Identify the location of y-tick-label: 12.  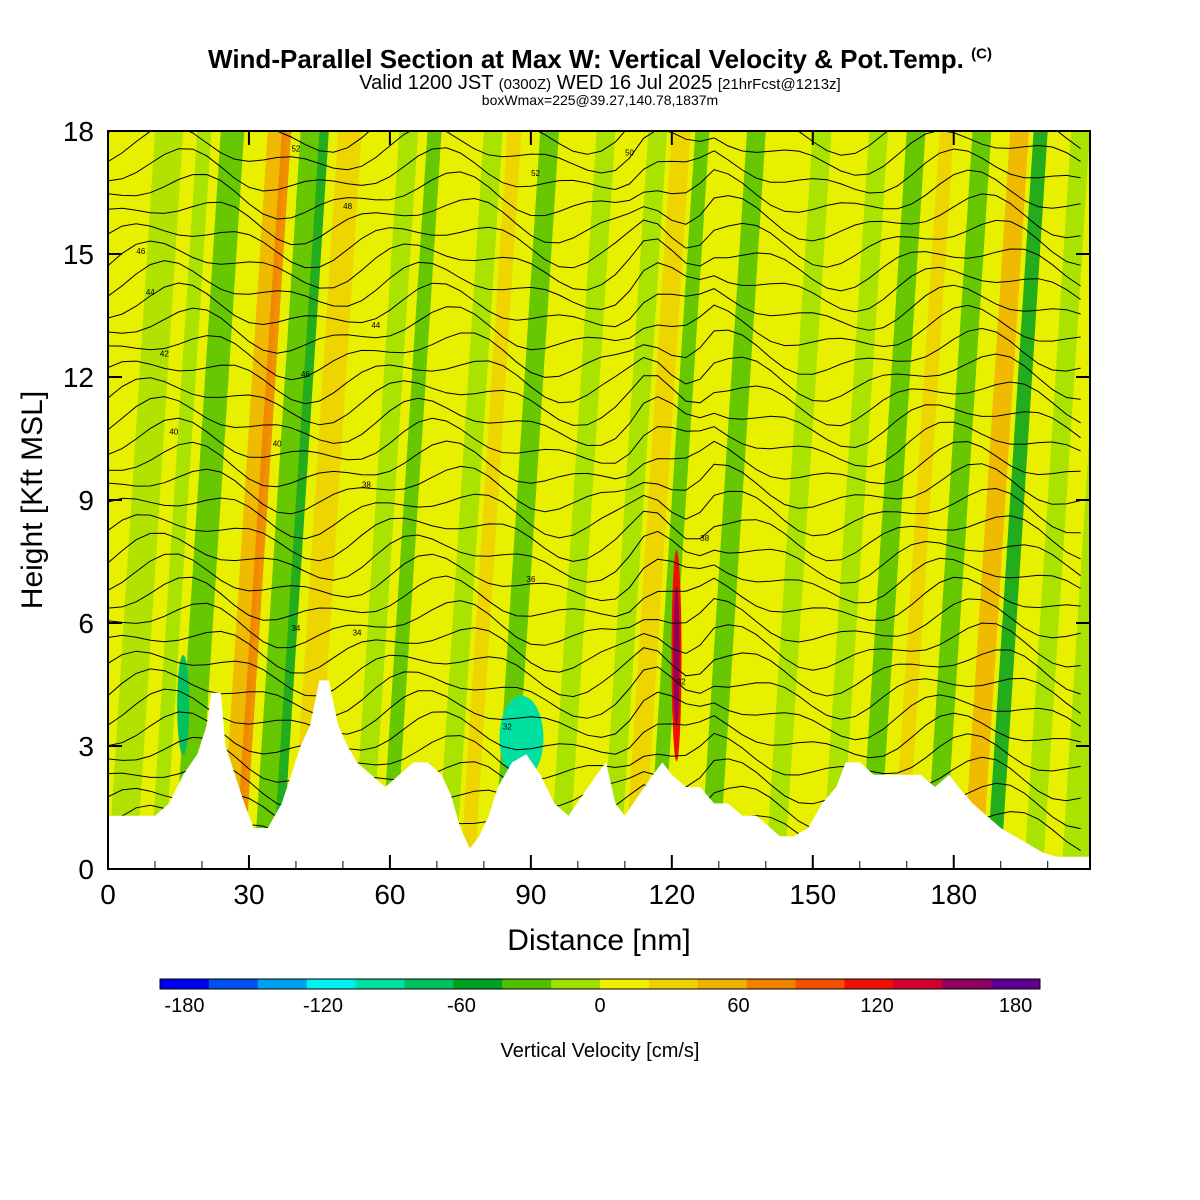
(78, 377).